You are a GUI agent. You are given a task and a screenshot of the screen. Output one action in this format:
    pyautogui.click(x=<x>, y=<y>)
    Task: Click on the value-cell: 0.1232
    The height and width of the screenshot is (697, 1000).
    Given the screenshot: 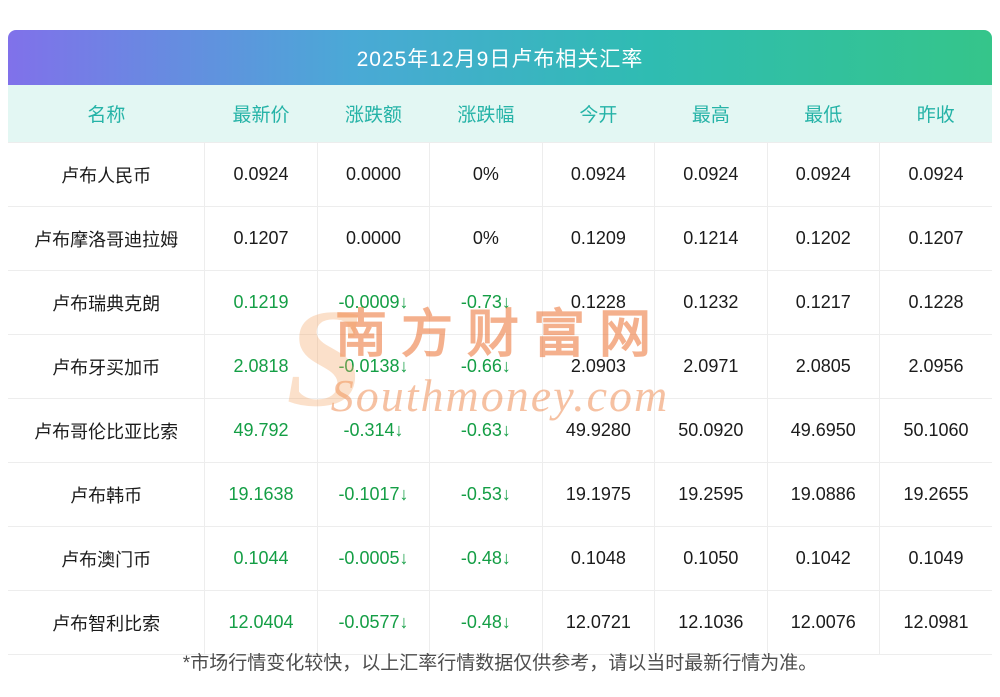 What is the action you would take?
    pyautogui.click(x=711, y=302)
    